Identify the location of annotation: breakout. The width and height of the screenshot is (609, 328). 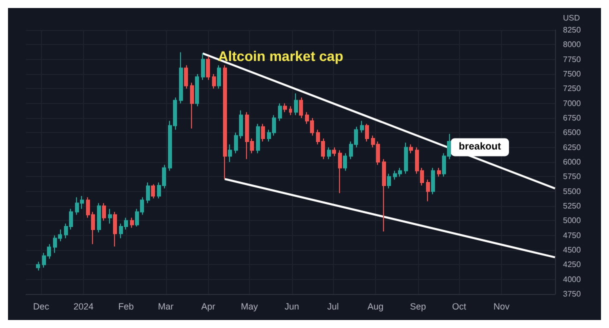
(480, 147).